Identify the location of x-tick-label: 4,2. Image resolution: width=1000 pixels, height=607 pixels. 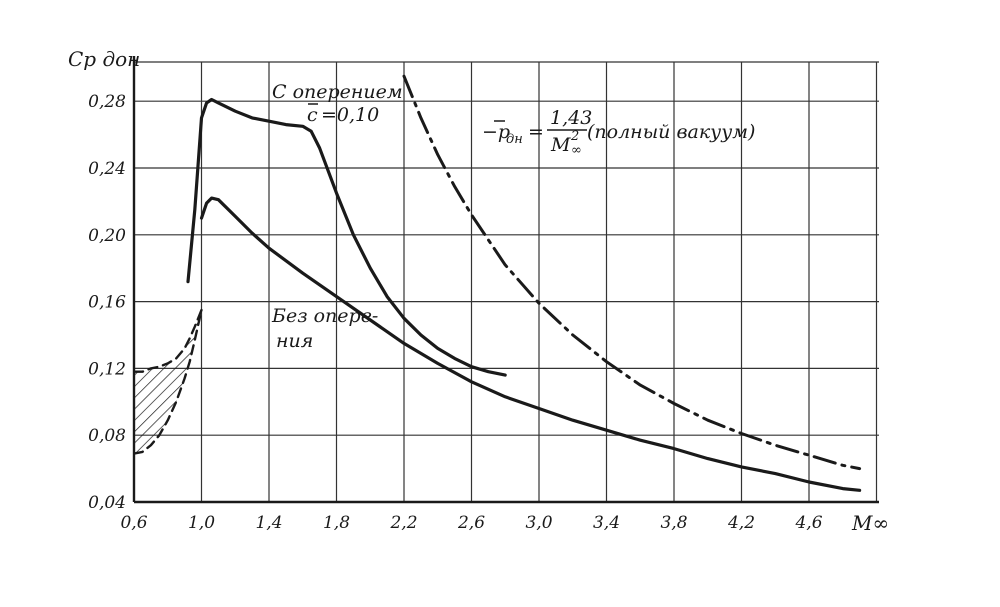
(741, 523).